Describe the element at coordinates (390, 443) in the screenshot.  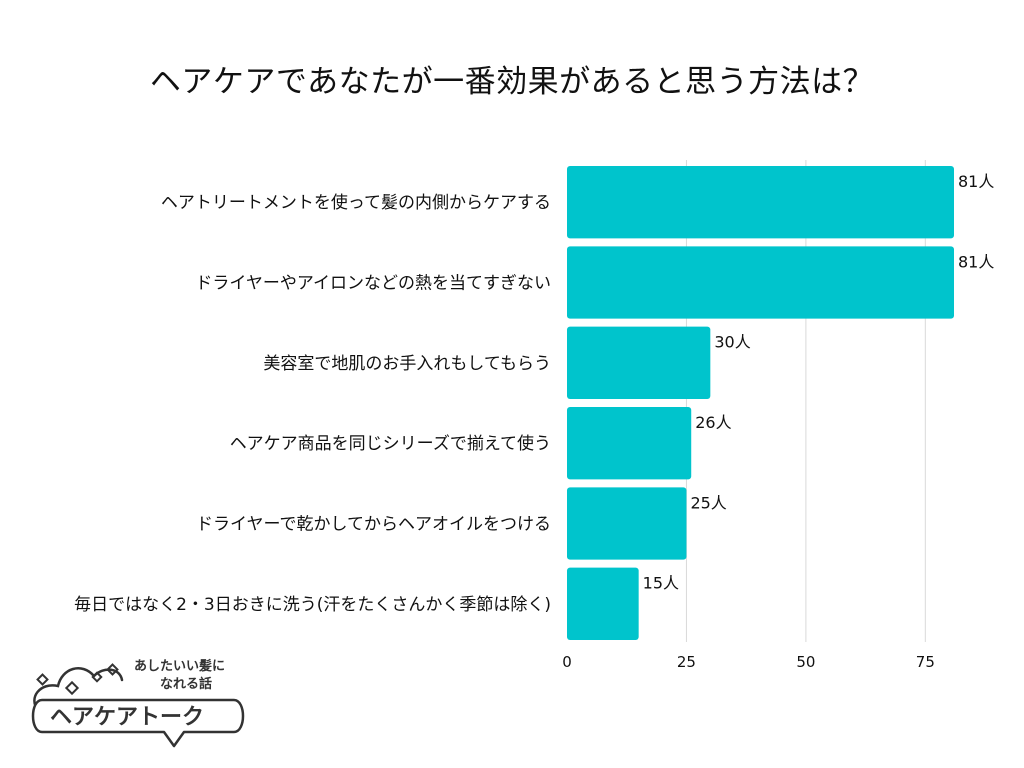
I see `category-label: ヘアケア商品を同じシリーズで揃えて使う` at that location.